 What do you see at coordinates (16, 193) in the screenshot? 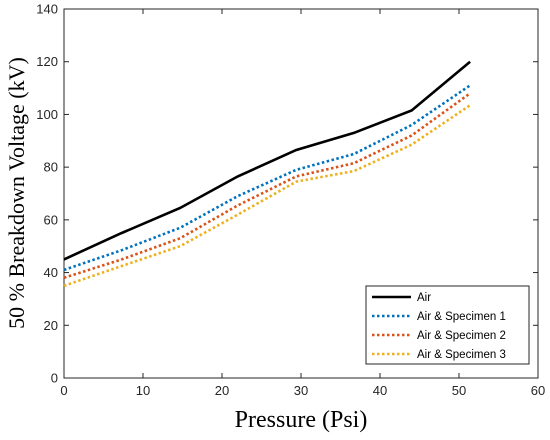
I see `y-axis-title: 50 % Breakdown Voltage (kV)` at bounding box center [16, 193].